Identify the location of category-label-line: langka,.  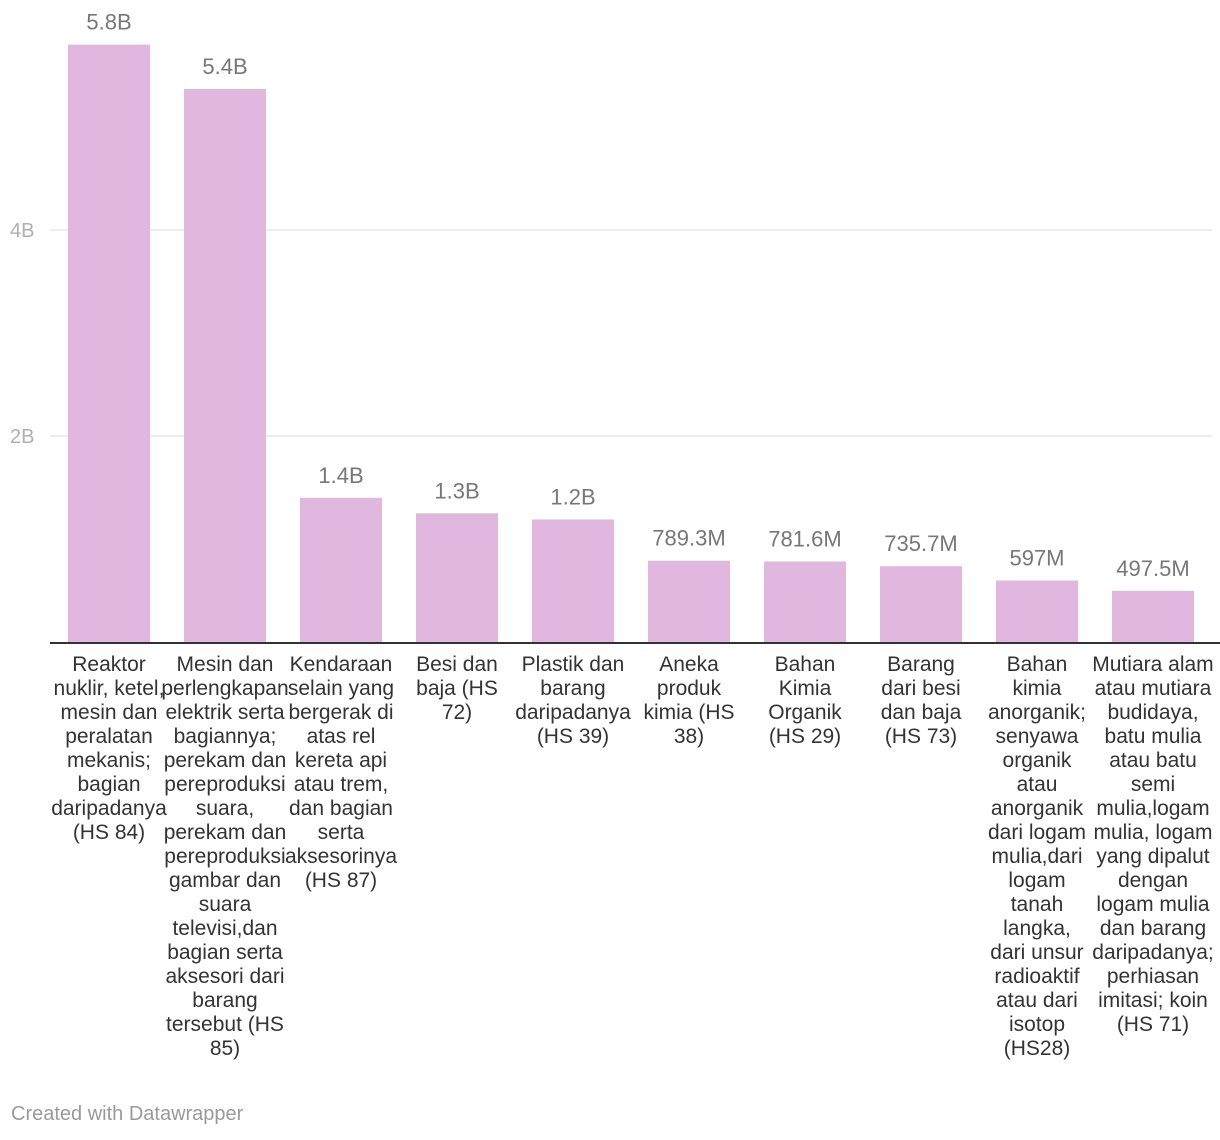
(1037, 928).